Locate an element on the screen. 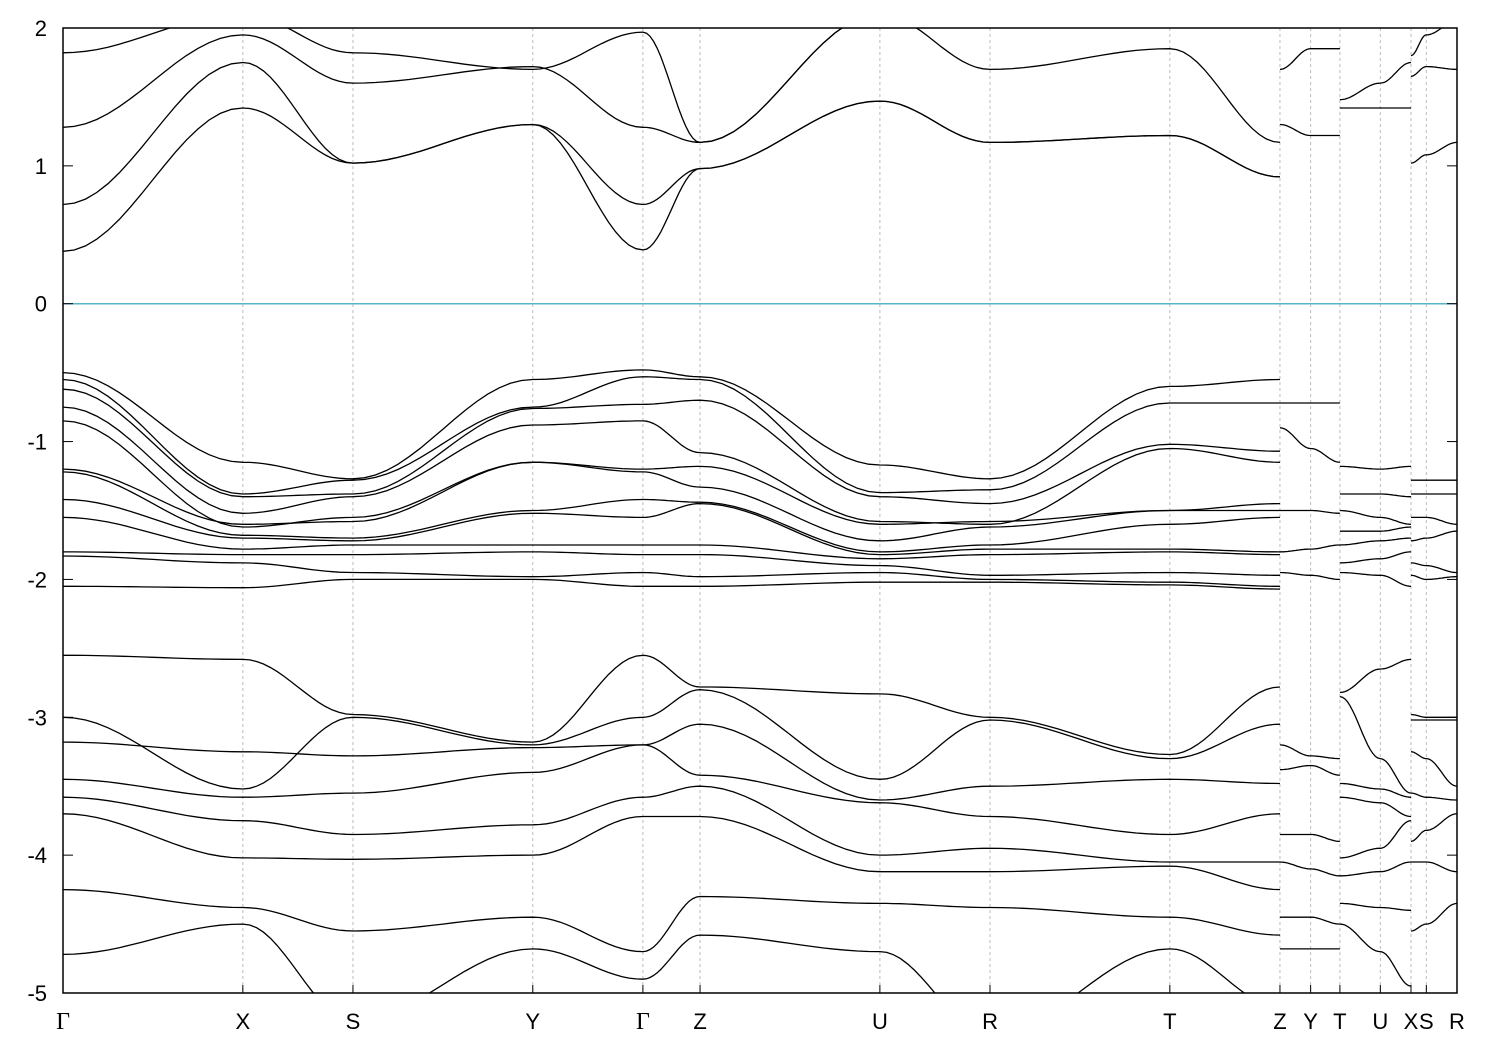  y-tick-label: -5 is located at coordinates (37, 993).